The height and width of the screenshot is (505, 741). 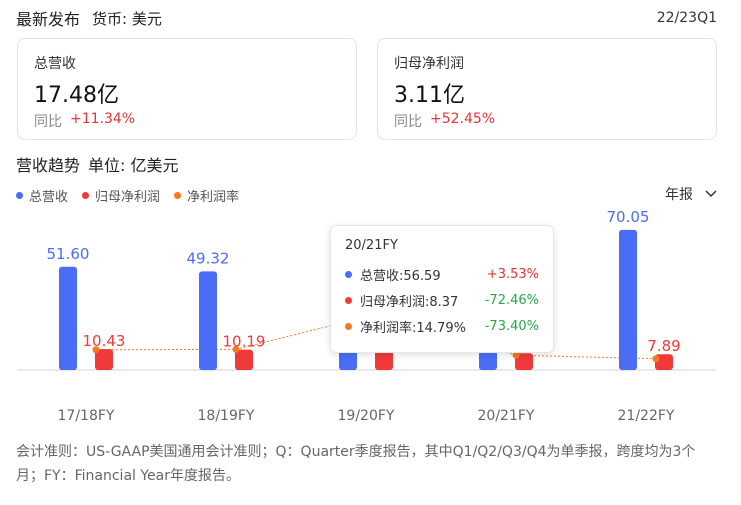 I want to click on header: 最新发布 货币: 美元 22/23Q1, so click(x=366, y=18).